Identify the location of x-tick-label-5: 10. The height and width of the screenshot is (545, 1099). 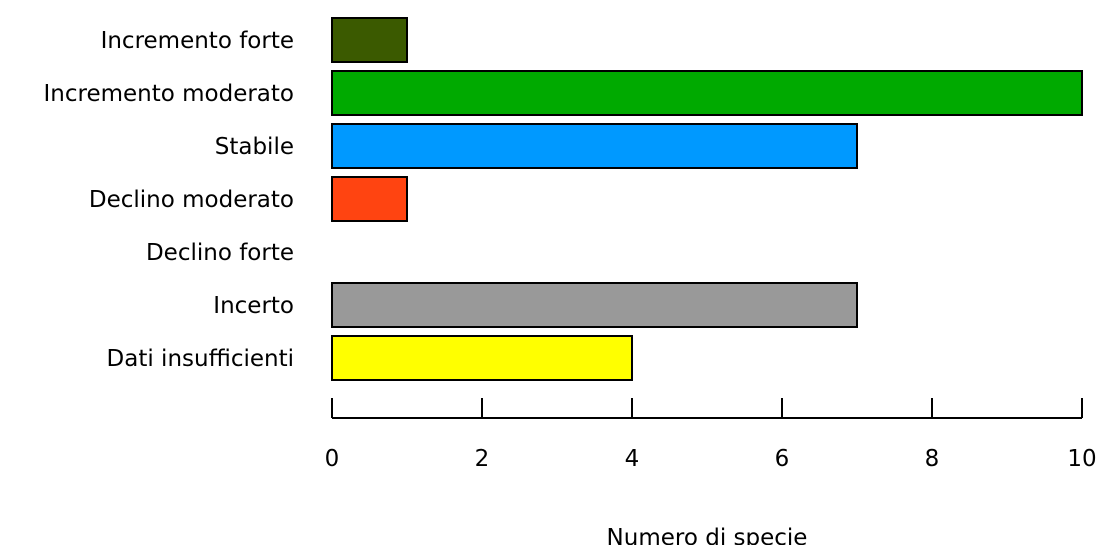
(1081, 459).